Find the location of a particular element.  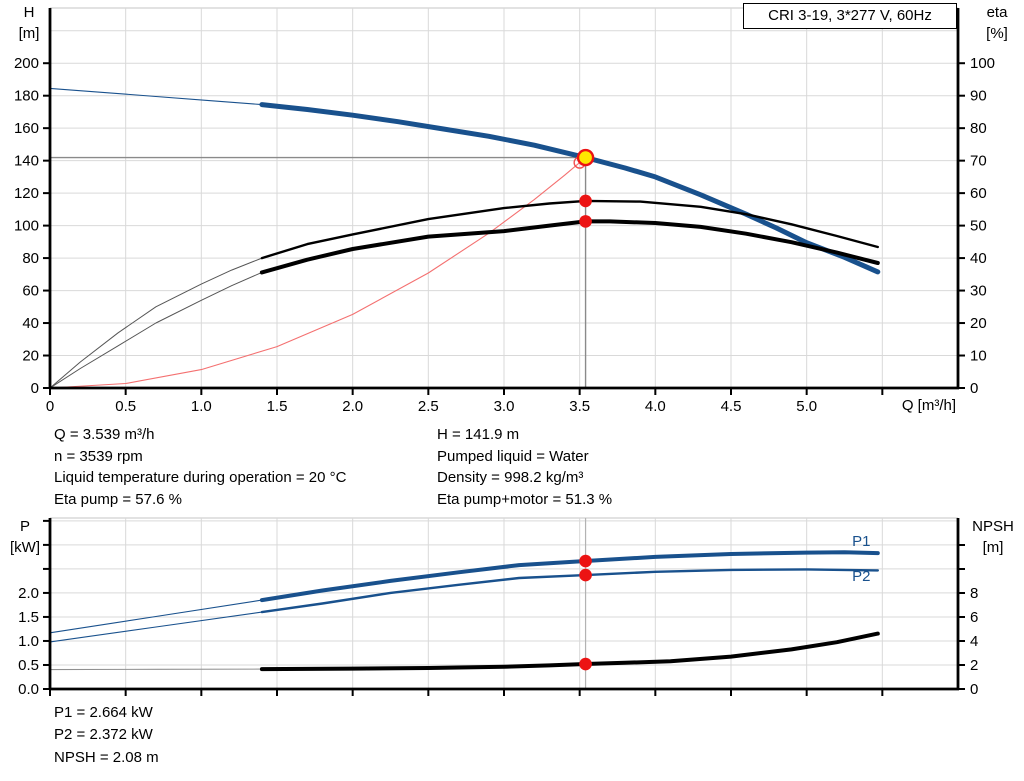

power-npsh-chart-right-tick-label: 4 is located at coordinates (974, 641).